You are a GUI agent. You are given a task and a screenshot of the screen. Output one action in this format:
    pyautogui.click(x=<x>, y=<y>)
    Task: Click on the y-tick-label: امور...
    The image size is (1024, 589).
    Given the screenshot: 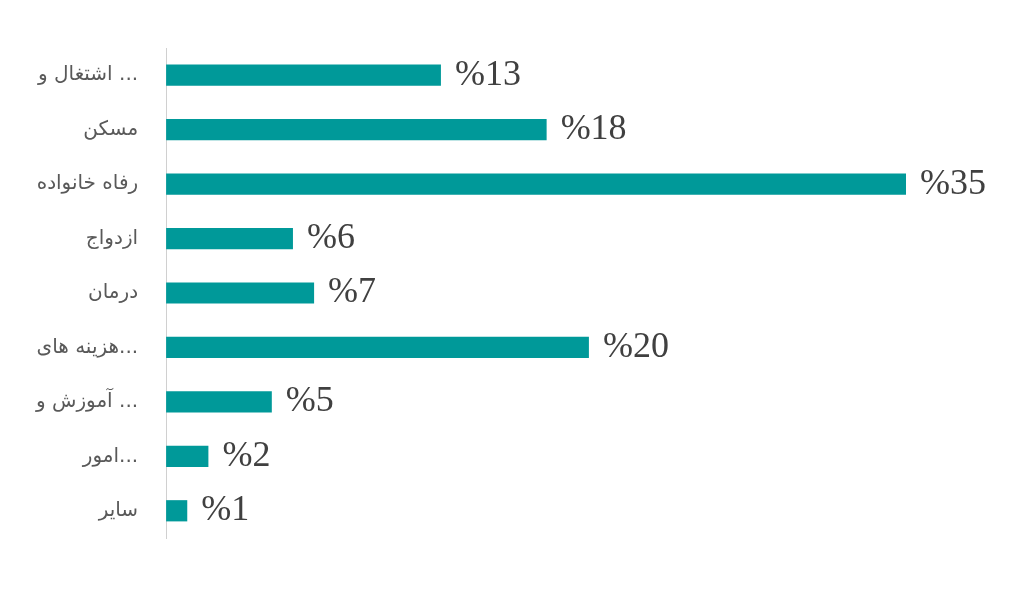 What is the action you would take?
    pyautogui.click(x=110, y=454)
    